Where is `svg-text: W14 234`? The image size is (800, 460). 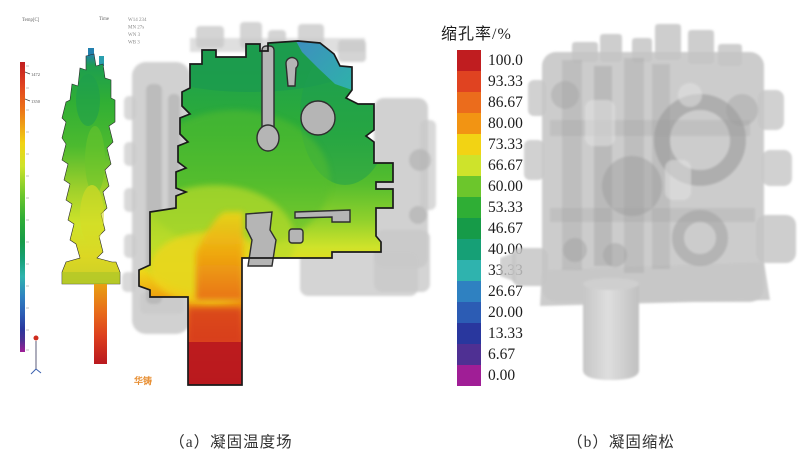
svg-text: W14 234 is located at coordinates (137, 20).